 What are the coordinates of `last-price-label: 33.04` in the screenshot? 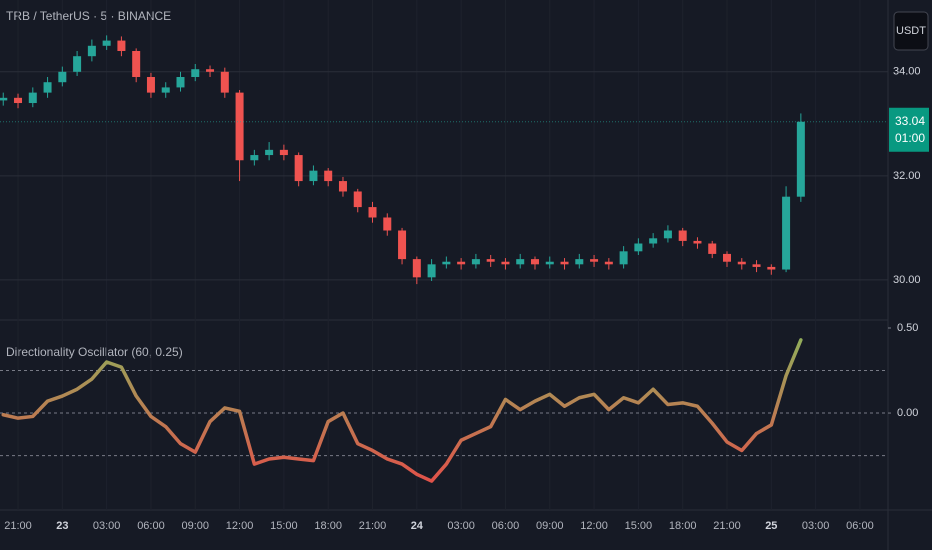 It's located at (910, 121).